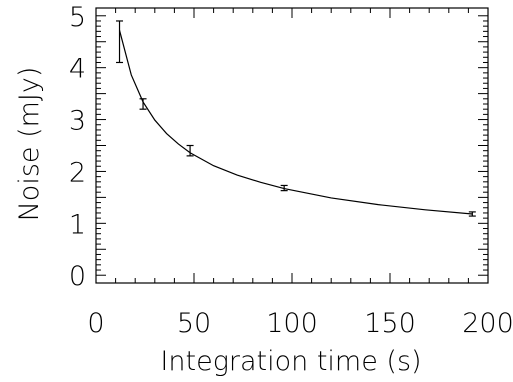  Describe the element at coordinates (292, 323) in the screenshot. I see `x-tick-label: 100` at that location.